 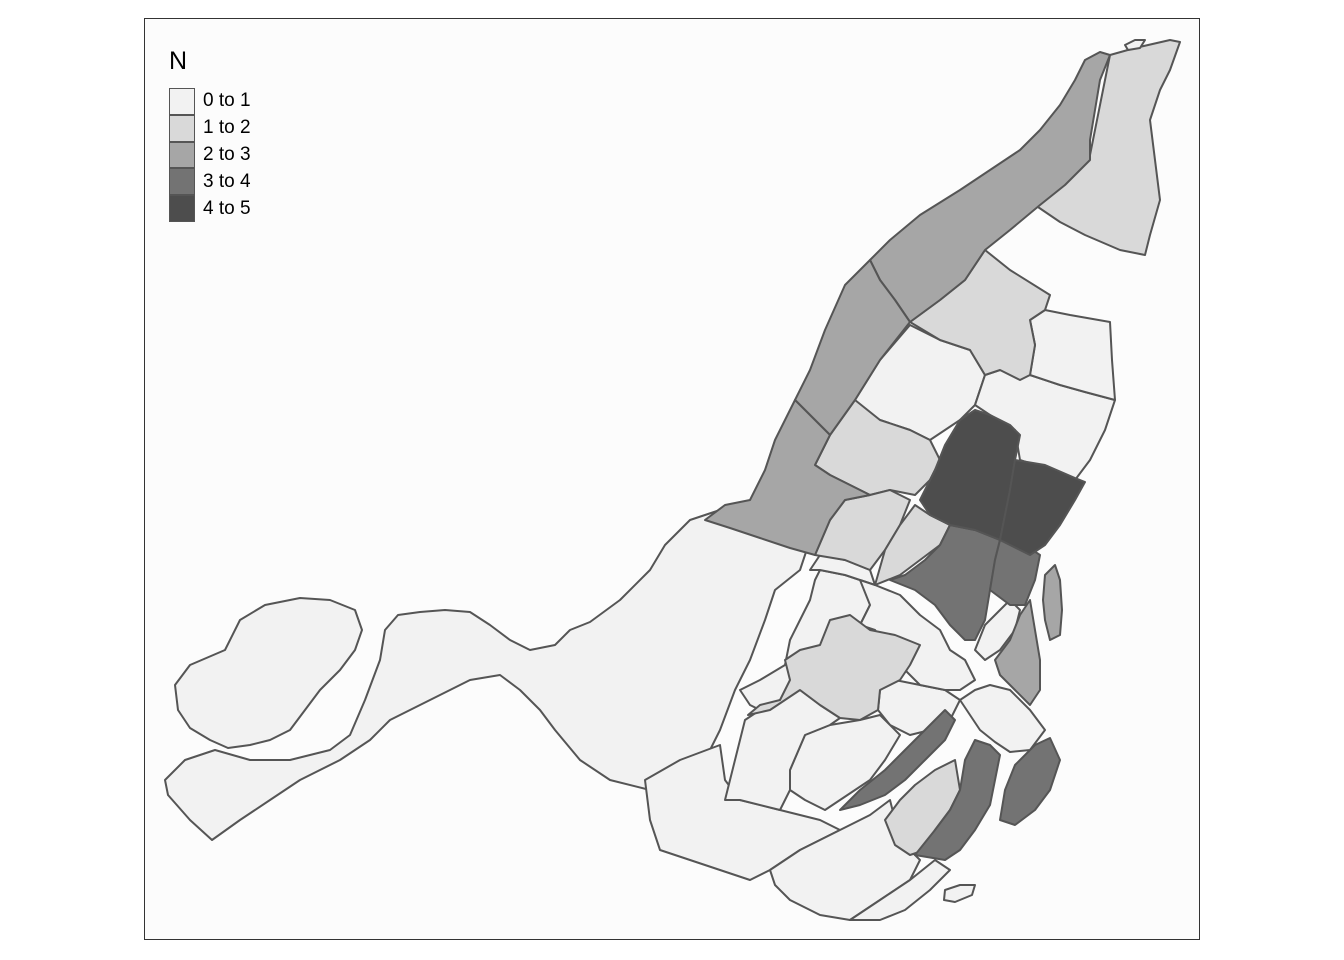 What do you see at coordinates (227, 181) in the screenshot?
I see `legend-label: 3 to 4` at bounding box center [227, 181].